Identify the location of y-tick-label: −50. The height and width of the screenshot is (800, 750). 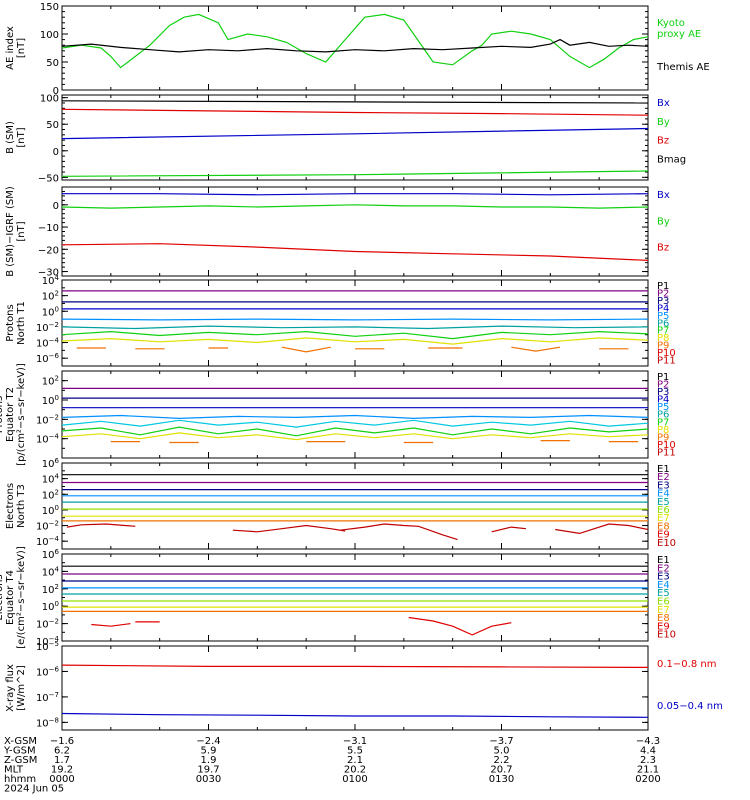
(48, 178).